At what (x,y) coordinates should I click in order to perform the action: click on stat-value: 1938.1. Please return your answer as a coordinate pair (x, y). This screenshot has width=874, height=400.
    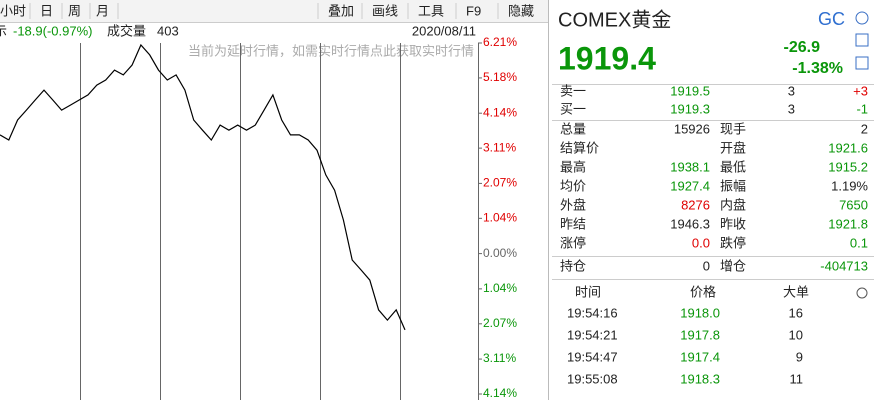
    Looking at the image, I should click on (690, 166).